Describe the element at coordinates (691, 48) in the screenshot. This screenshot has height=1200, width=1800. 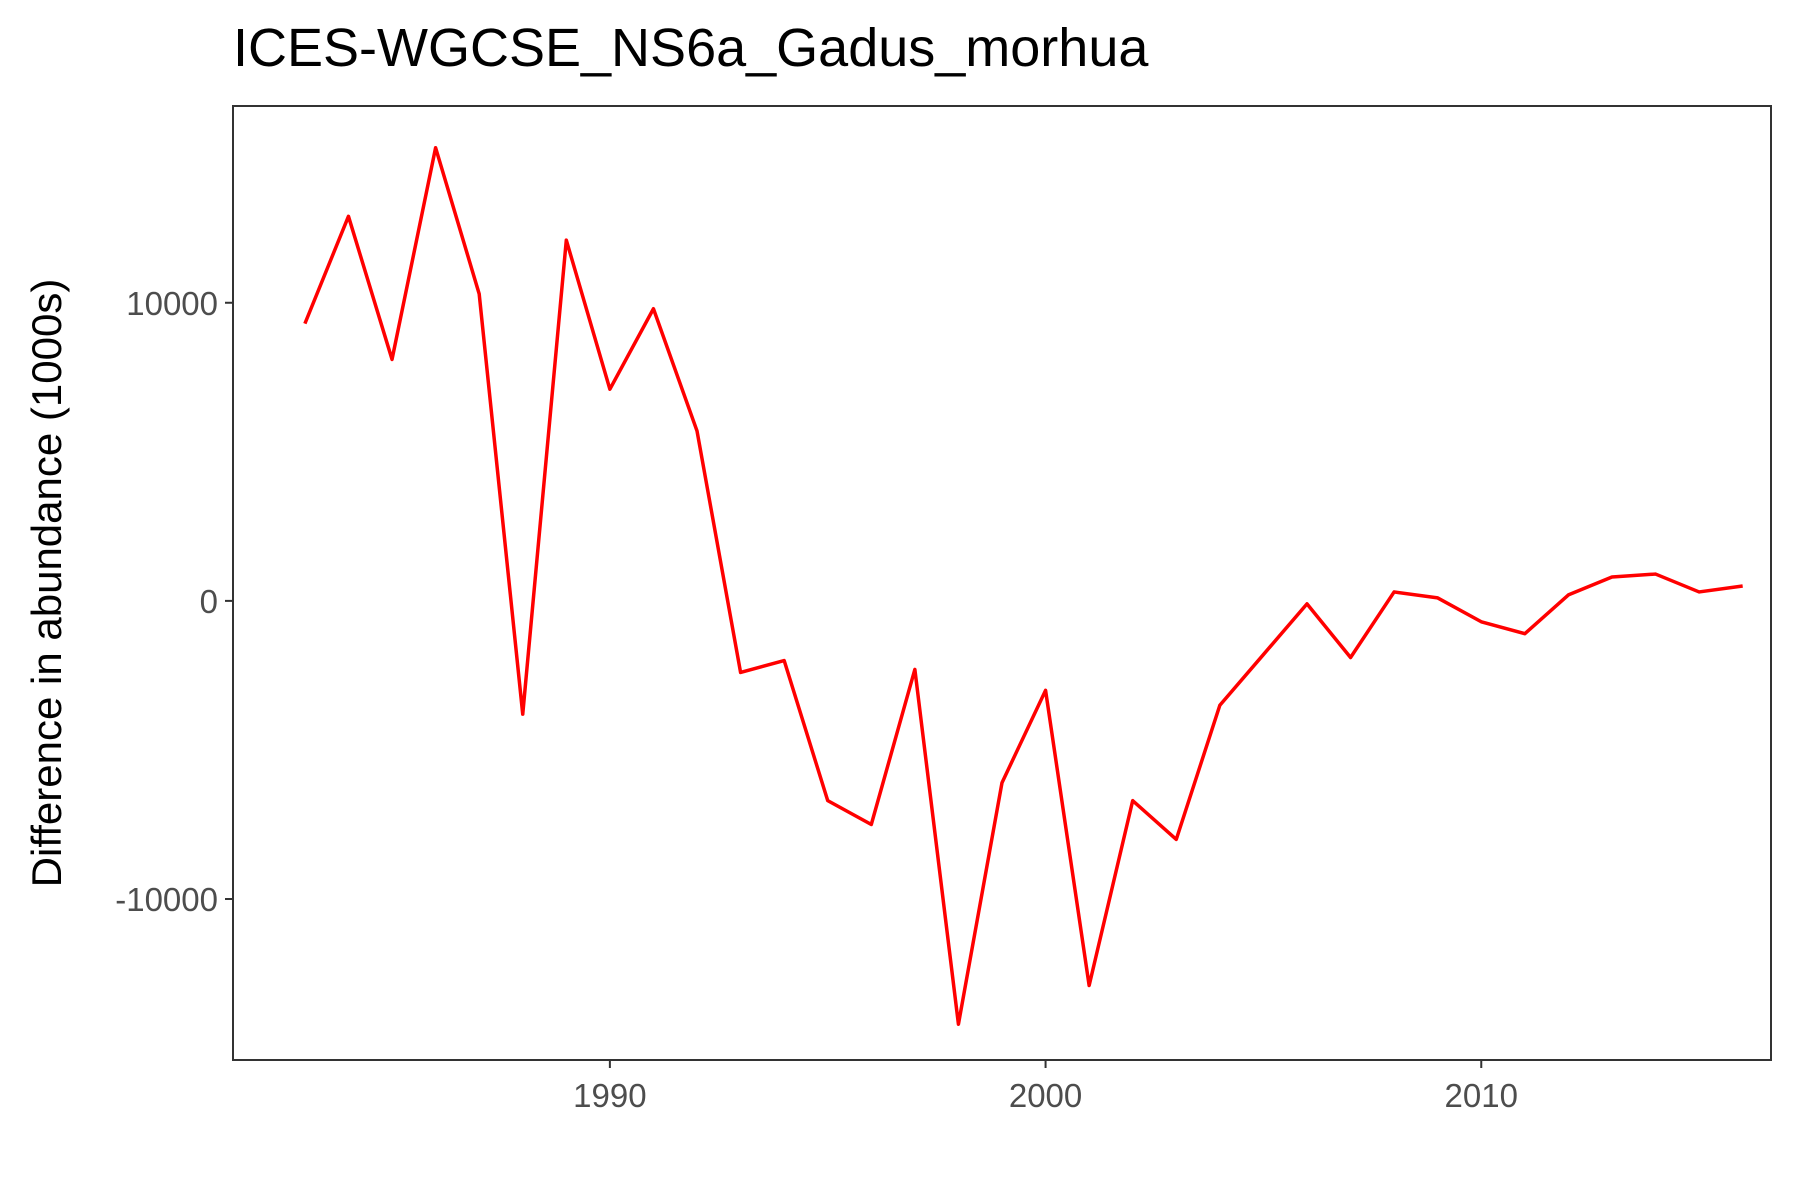
I see `chart-title: ICES-WGCSE_NS6a_Gadus_morhua` at that location.